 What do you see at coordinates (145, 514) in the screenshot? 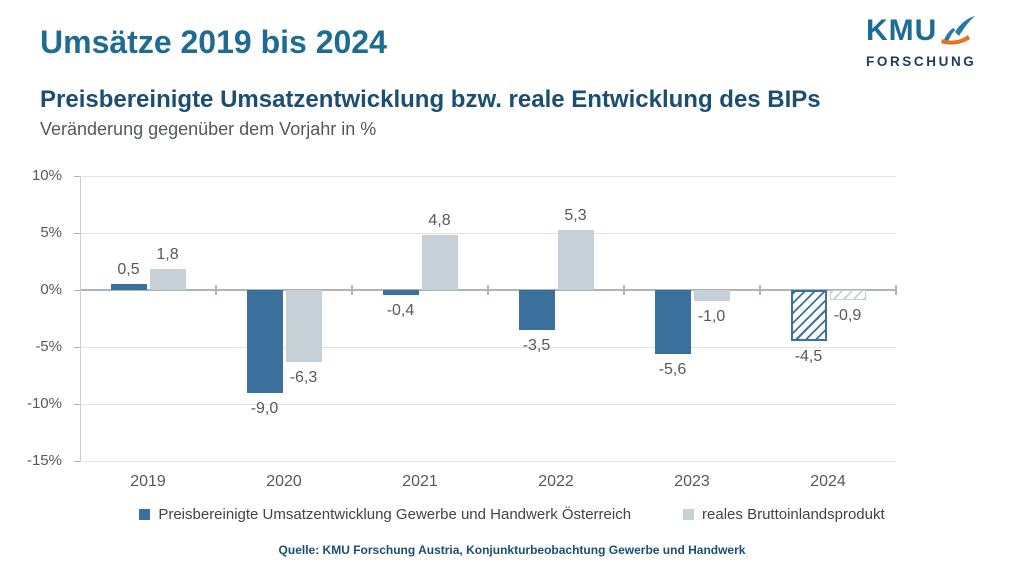
I see `legend-swatch-umsatz` at bounding box center [145, 514].